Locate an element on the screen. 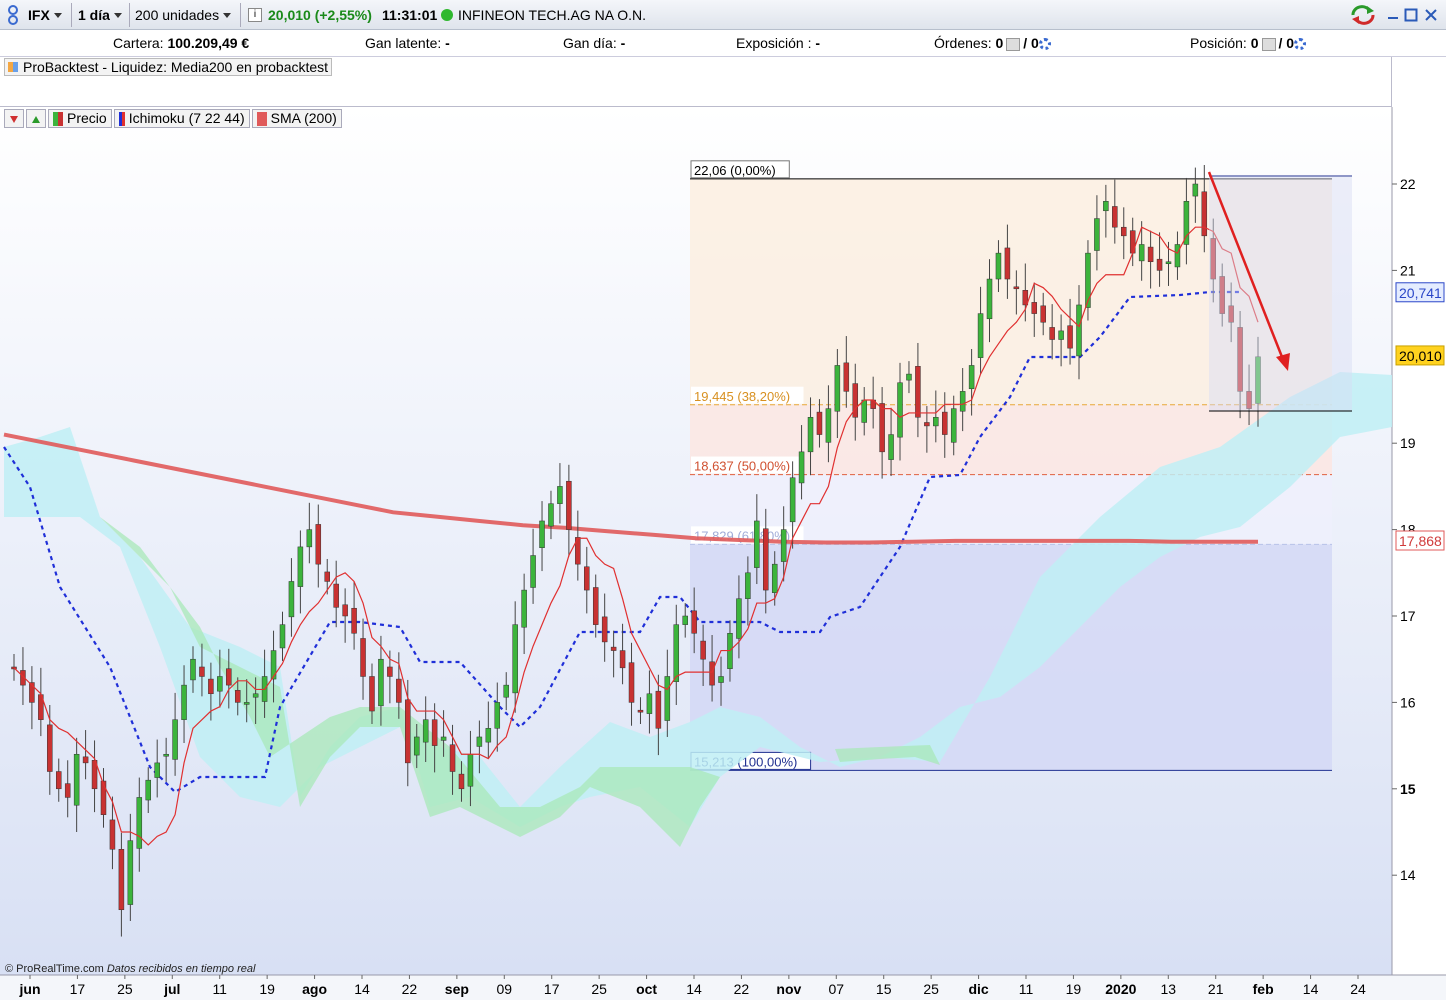  close-orders-icon is located at coordinates (1013, 44).